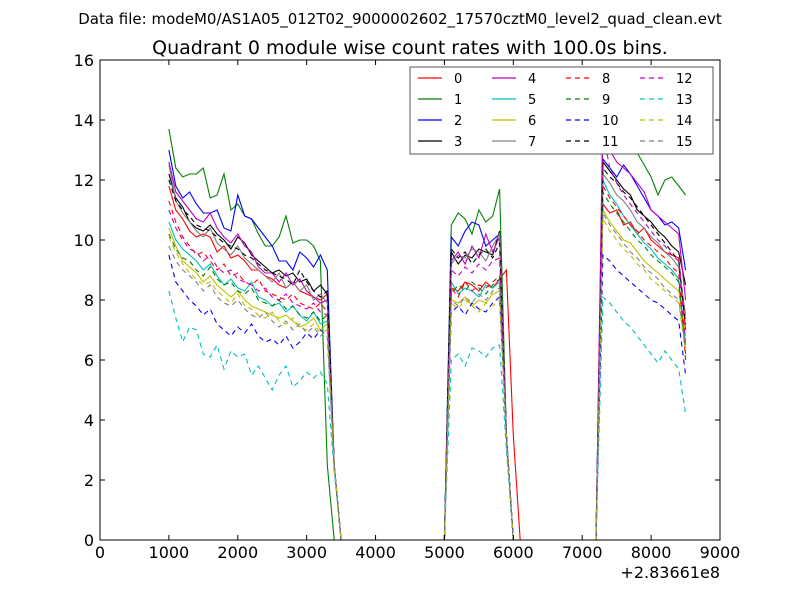 The width and height of the screenshot is (800, 600). Describe the element at coordinates (440, 142) in the screenshot. I see `legend-item-3: 3` at that location.